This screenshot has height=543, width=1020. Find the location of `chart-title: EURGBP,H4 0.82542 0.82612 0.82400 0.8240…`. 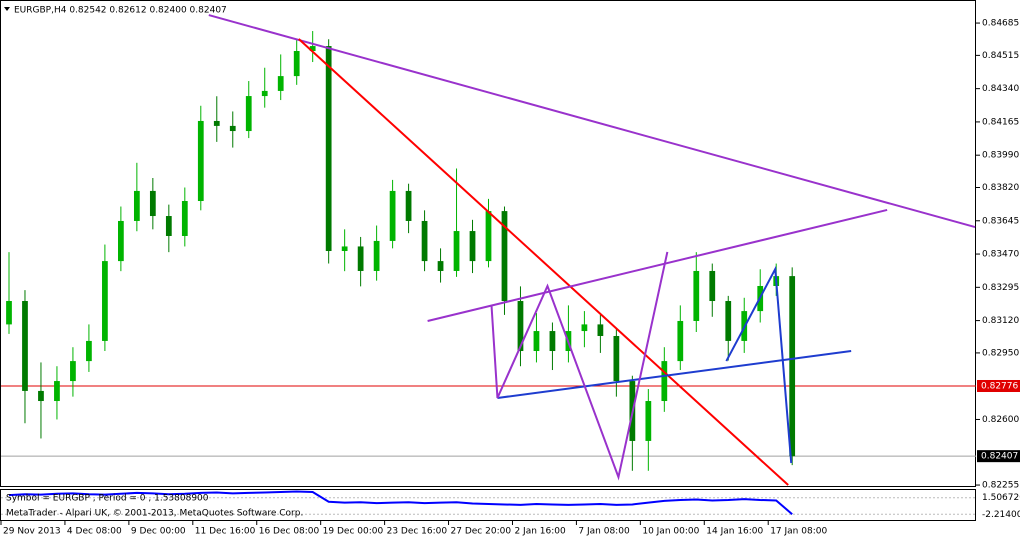

chart-title: EURGBP,H4 0.82542 0.82612 0.82400 0.8240… is located at coordinates (120, 11).